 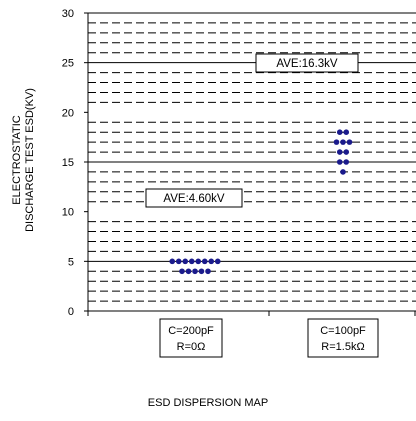 I want to click on average-label: AVE:4.60kV, so click(x=193, y=199).